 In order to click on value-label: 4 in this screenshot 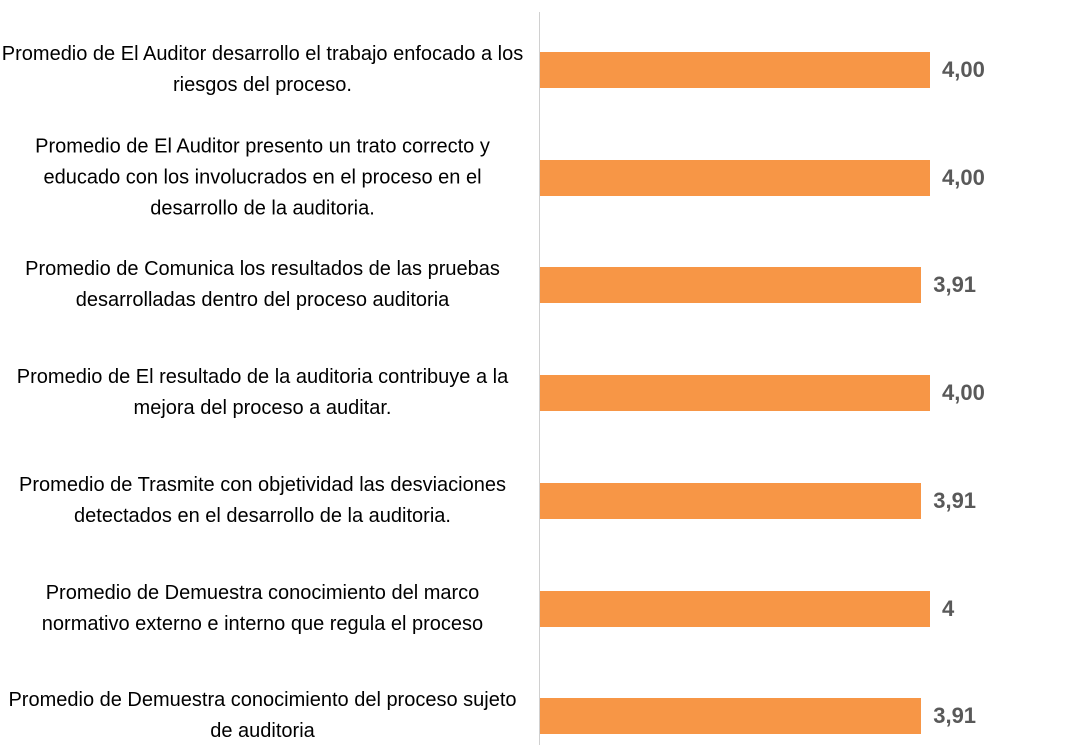, I will do `click(948, 608)`.